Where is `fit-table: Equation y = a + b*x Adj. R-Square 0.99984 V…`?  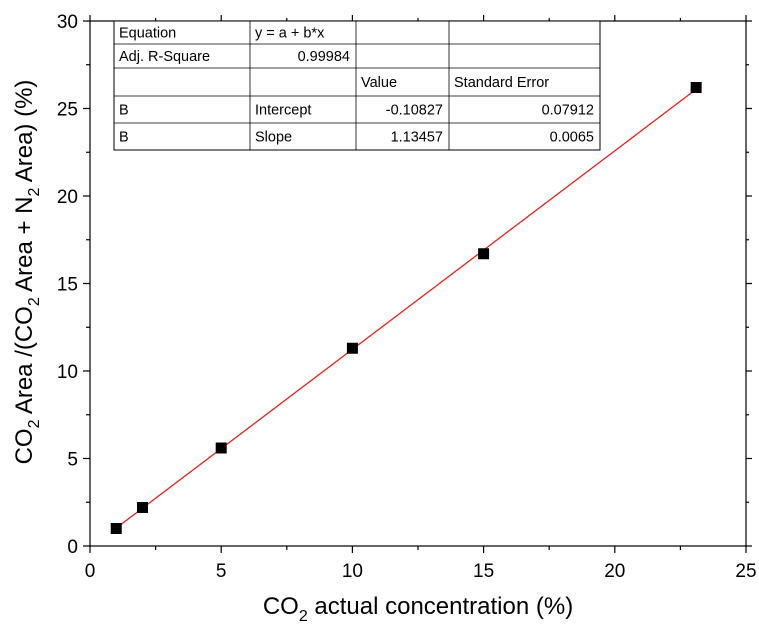 fit-table: Equation y = a + b*x Adj. R-Square 0.99984 V… is located at coordinates (357, 85).